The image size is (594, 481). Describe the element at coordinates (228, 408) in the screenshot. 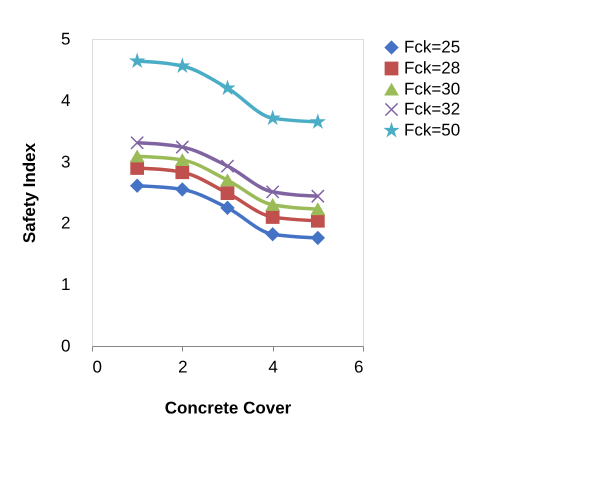

I see `x-axis-title: Concrete Cover` at that location.